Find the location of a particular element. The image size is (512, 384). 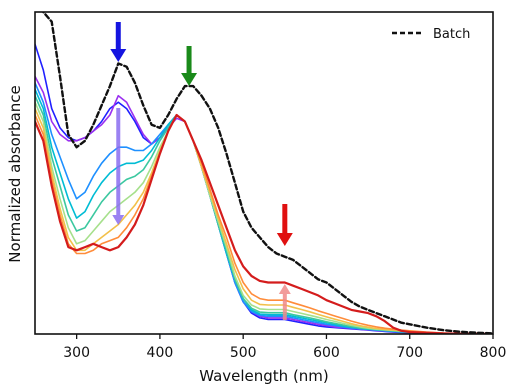

legend: Batch is located at coordinates (431, 34).